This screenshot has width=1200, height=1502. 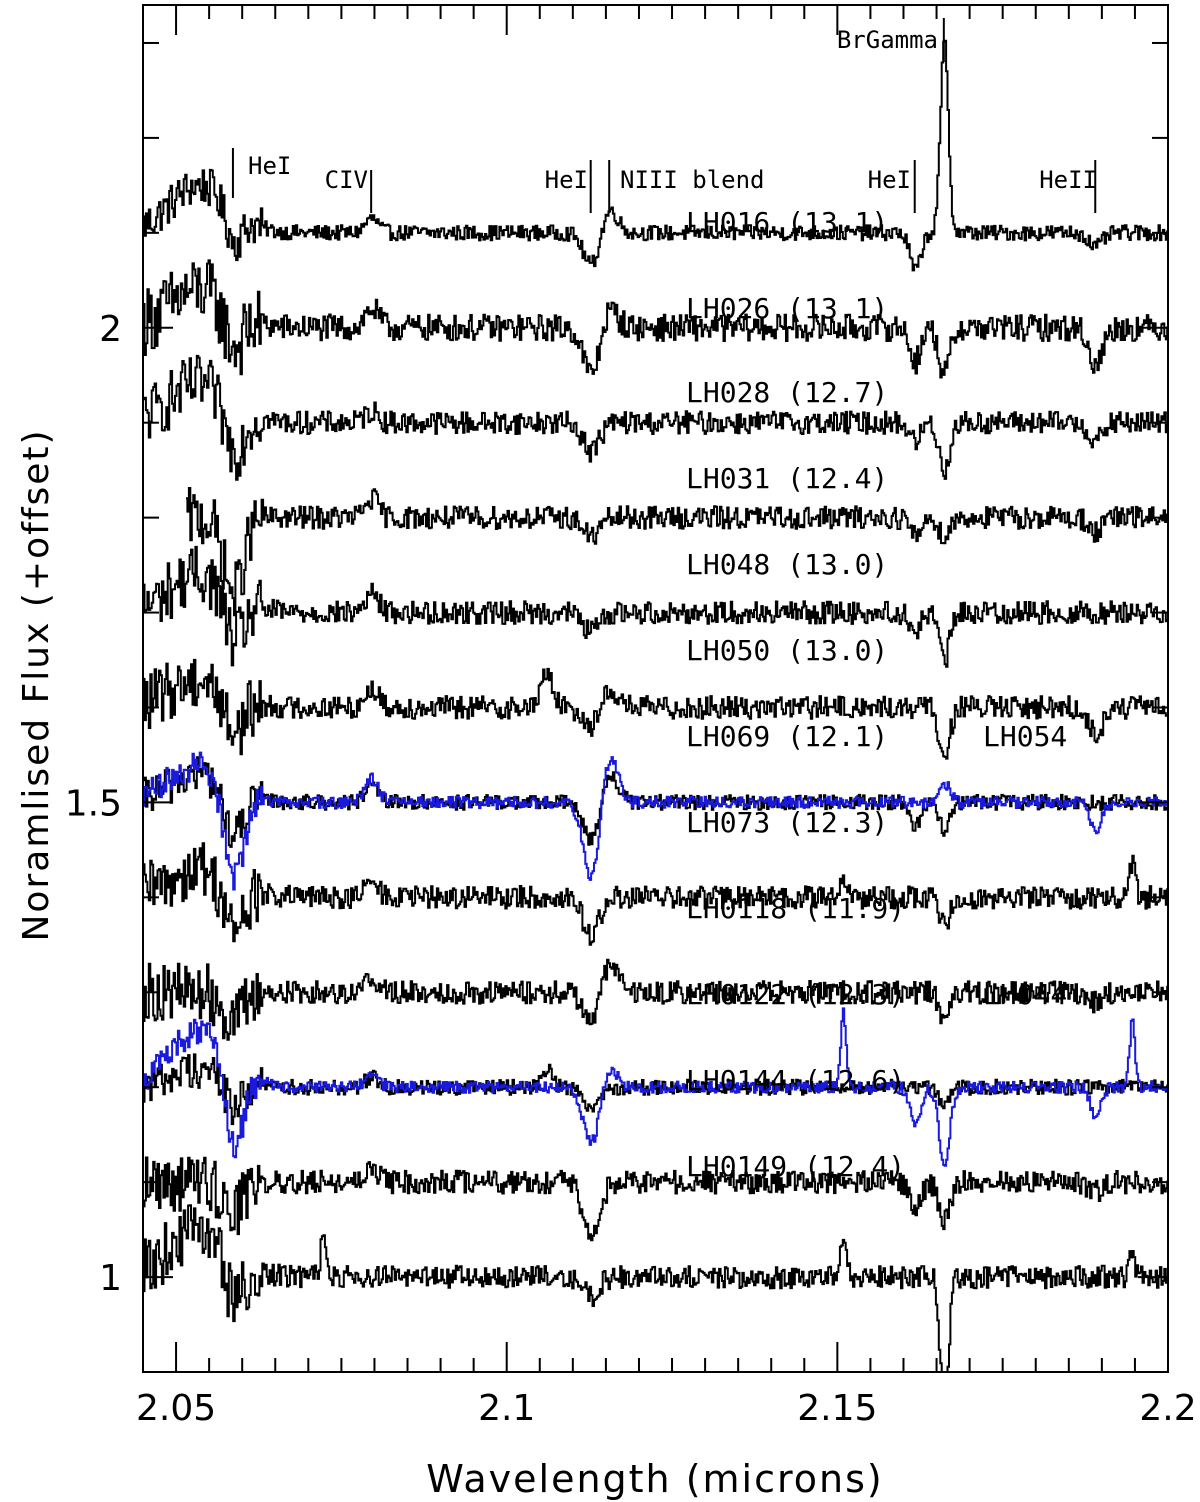 I want to click on x-tick-label: 2.1, so click(x=506, y=1408).